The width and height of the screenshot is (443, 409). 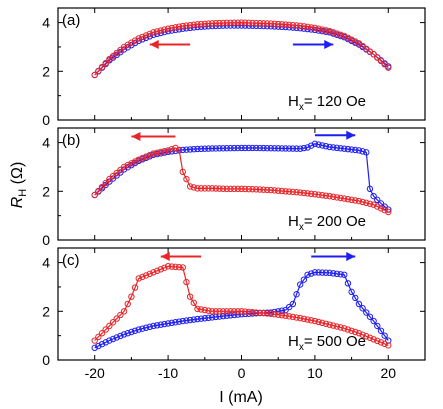 What do you see at coordinates (293, 101) in the screenshot?
I see `annotation-main: H` at bounding box center [293, 101].